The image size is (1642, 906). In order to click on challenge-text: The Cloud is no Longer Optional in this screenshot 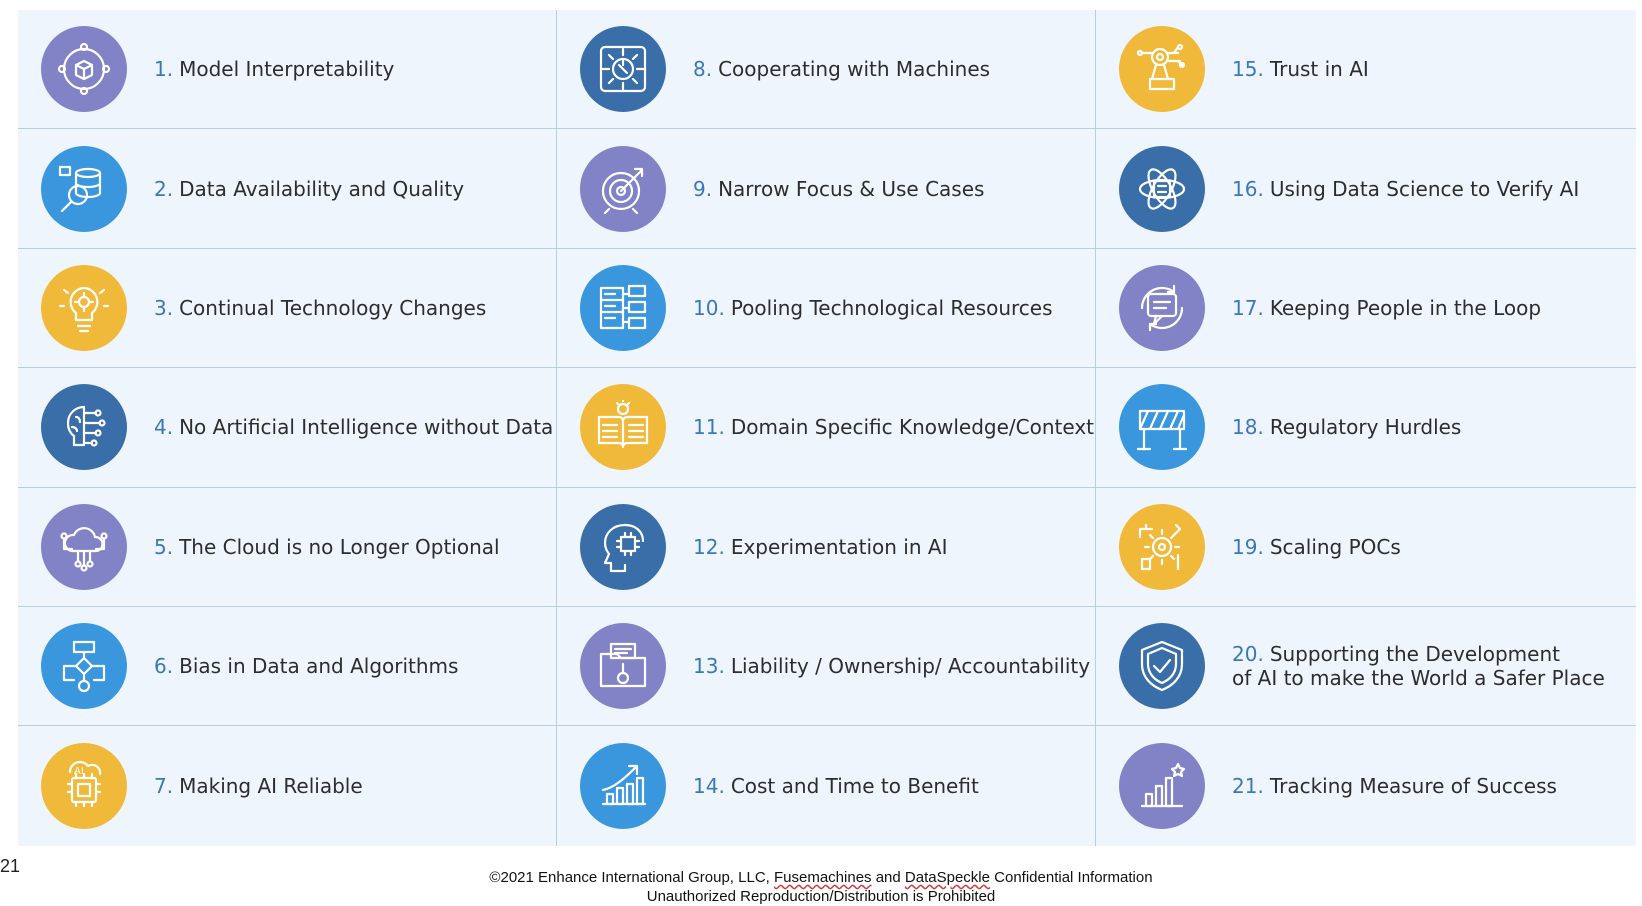, I will do `click(339, 546)`.